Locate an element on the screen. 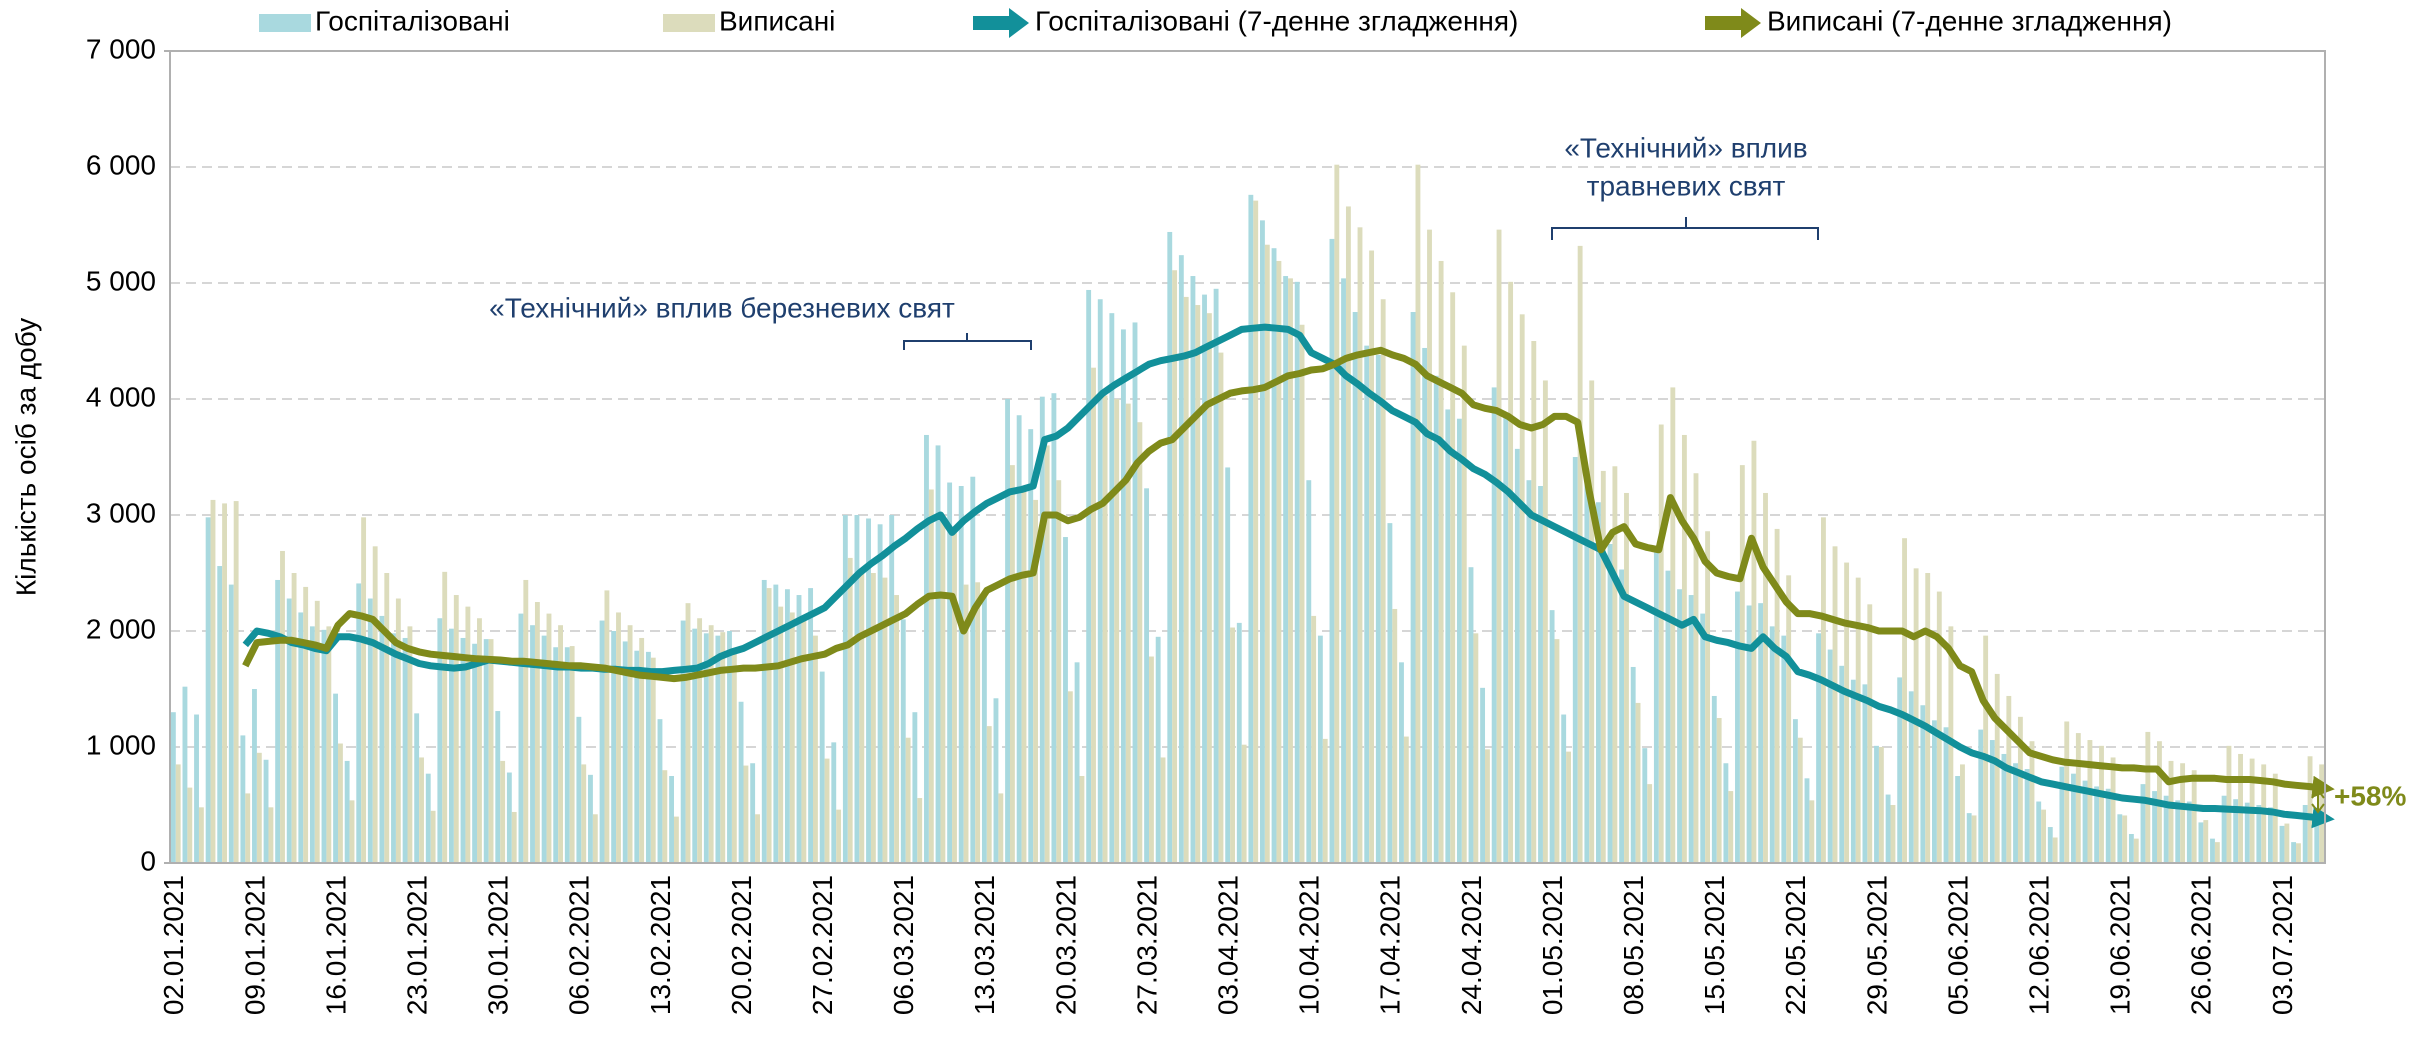 This screenshot has height=1044, width=2430. legend-swatch is located at coordinates (285, 23).